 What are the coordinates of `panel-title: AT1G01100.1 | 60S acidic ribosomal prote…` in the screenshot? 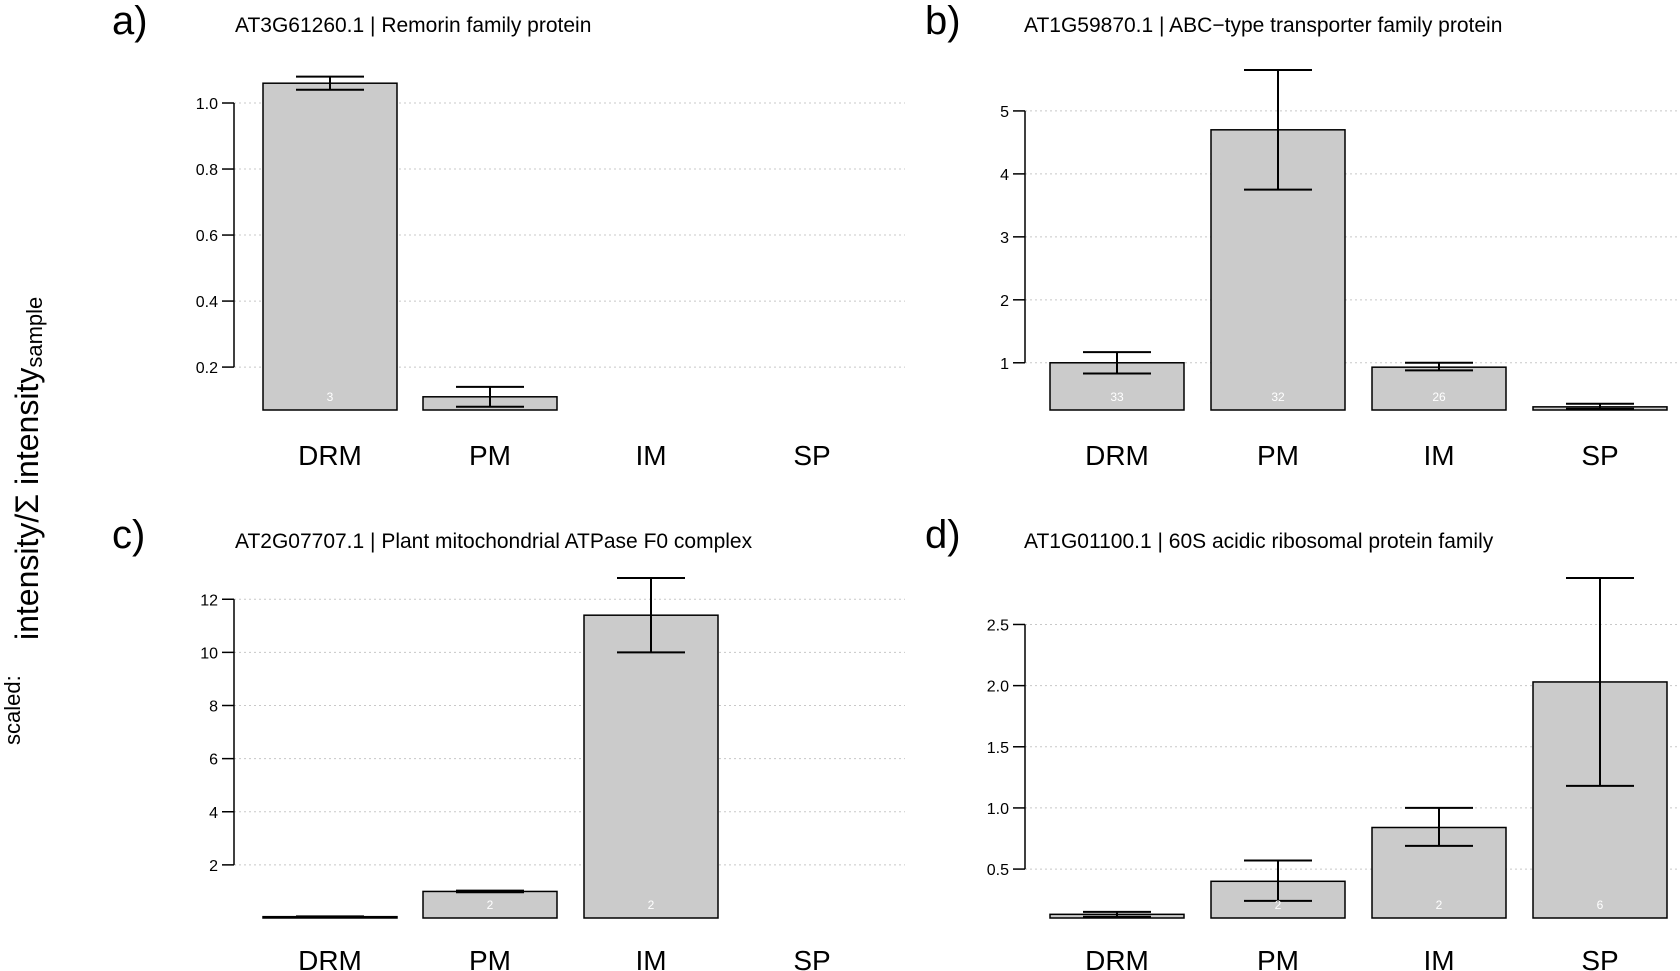 It's located at (1259, 541).